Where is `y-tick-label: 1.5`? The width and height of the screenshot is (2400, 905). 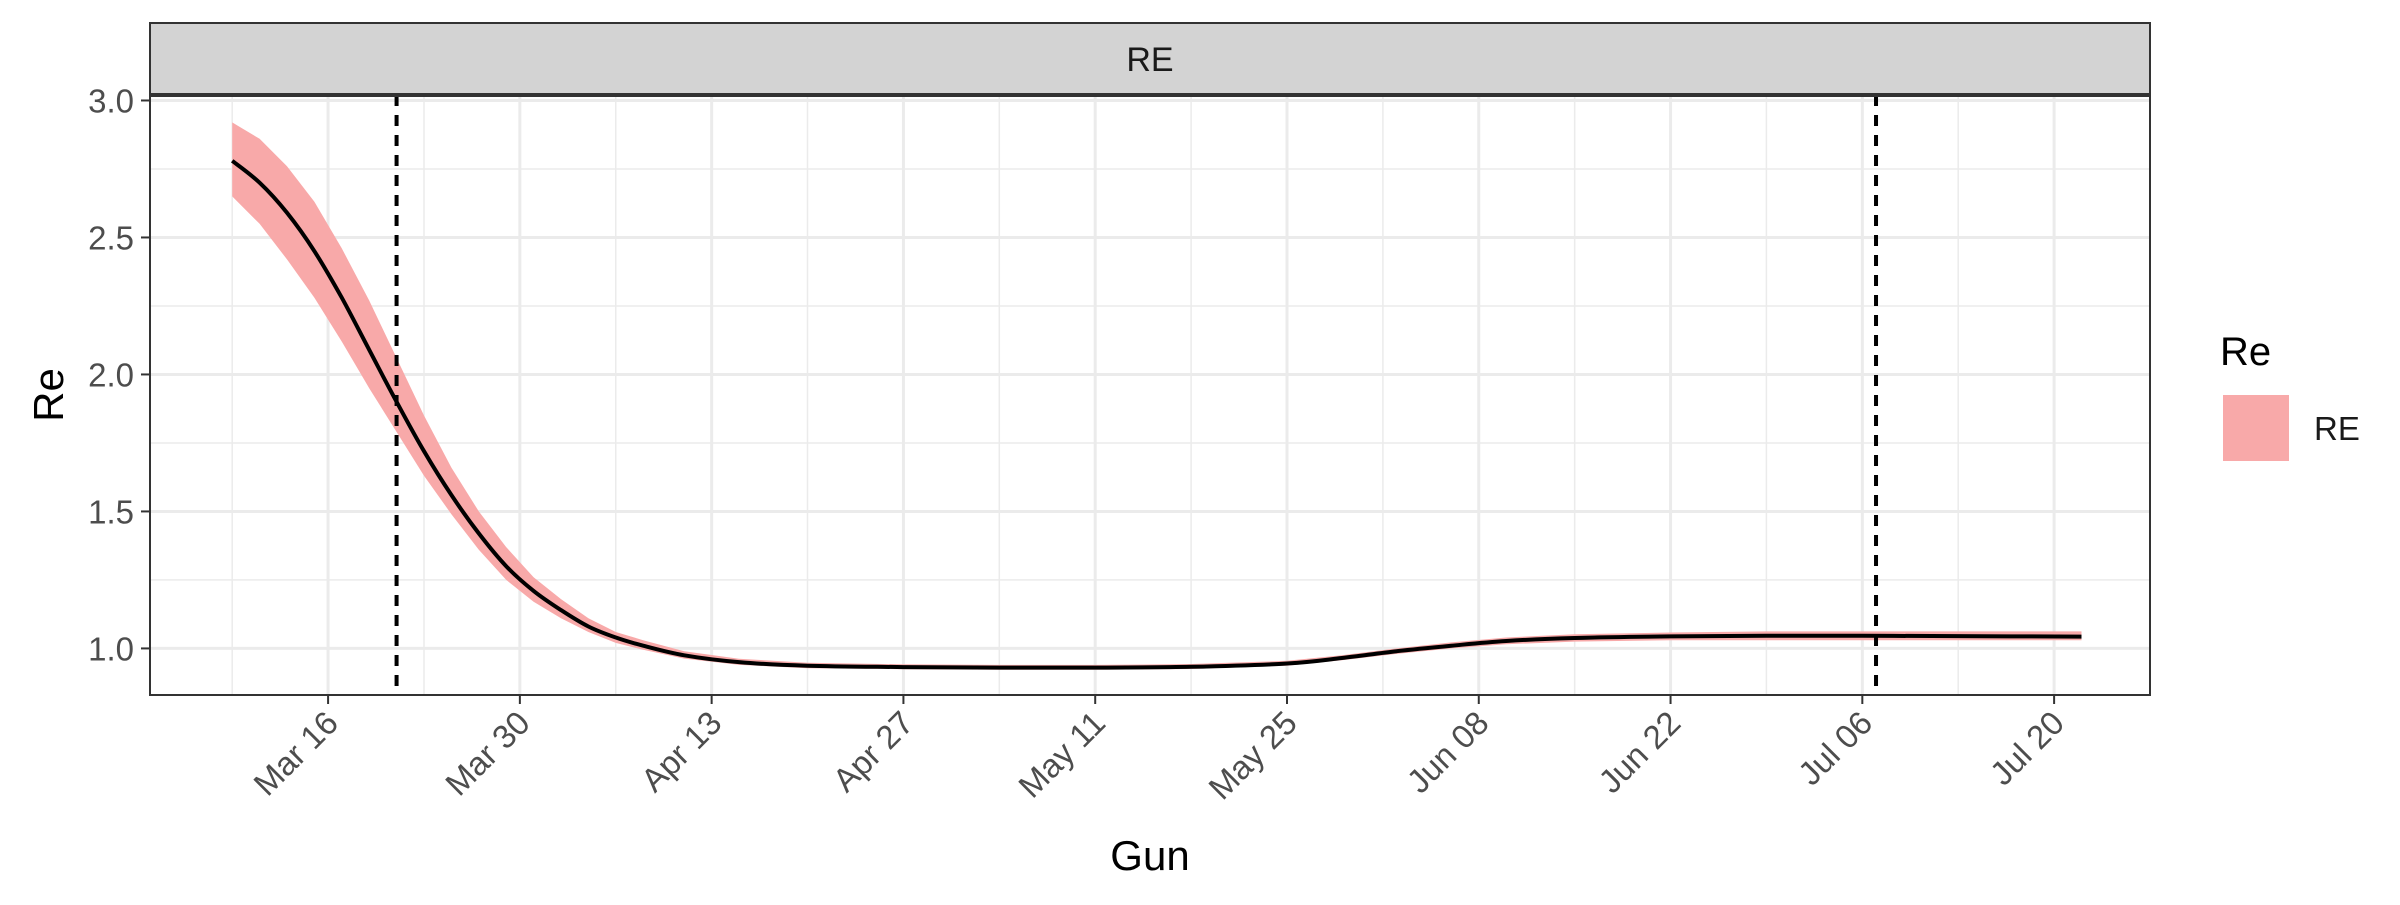
y-tick-label: 1.5 is located at coordinates (111, 511).